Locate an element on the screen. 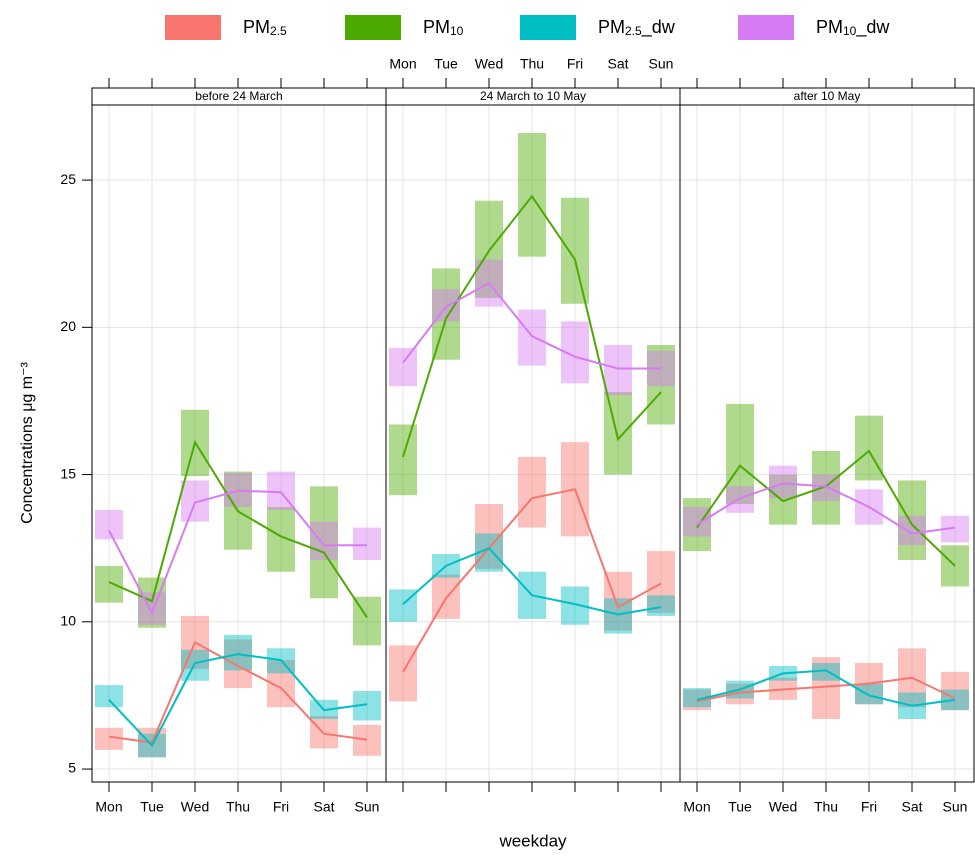  y-tick-label: 5 is located at coordinates (72, 768).